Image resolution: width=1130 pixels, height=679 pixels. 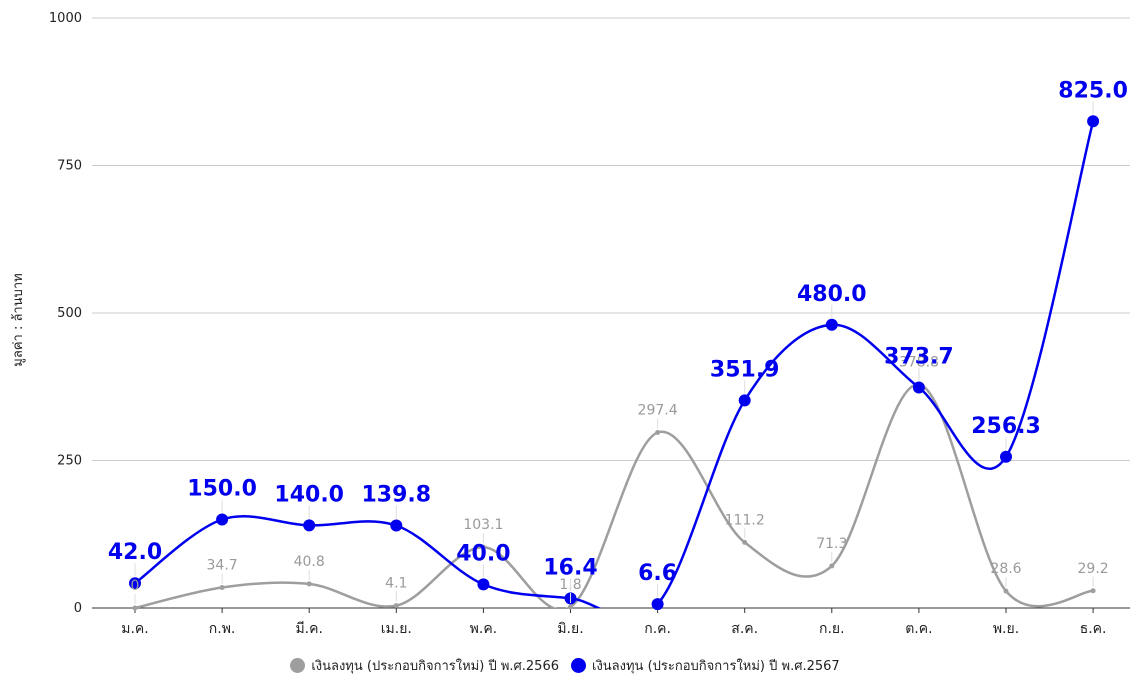 What do you see at coordinates (135, 552) in the screenshot?
I see `data-label-2567: 42.0` at bounding box center [135, 552].